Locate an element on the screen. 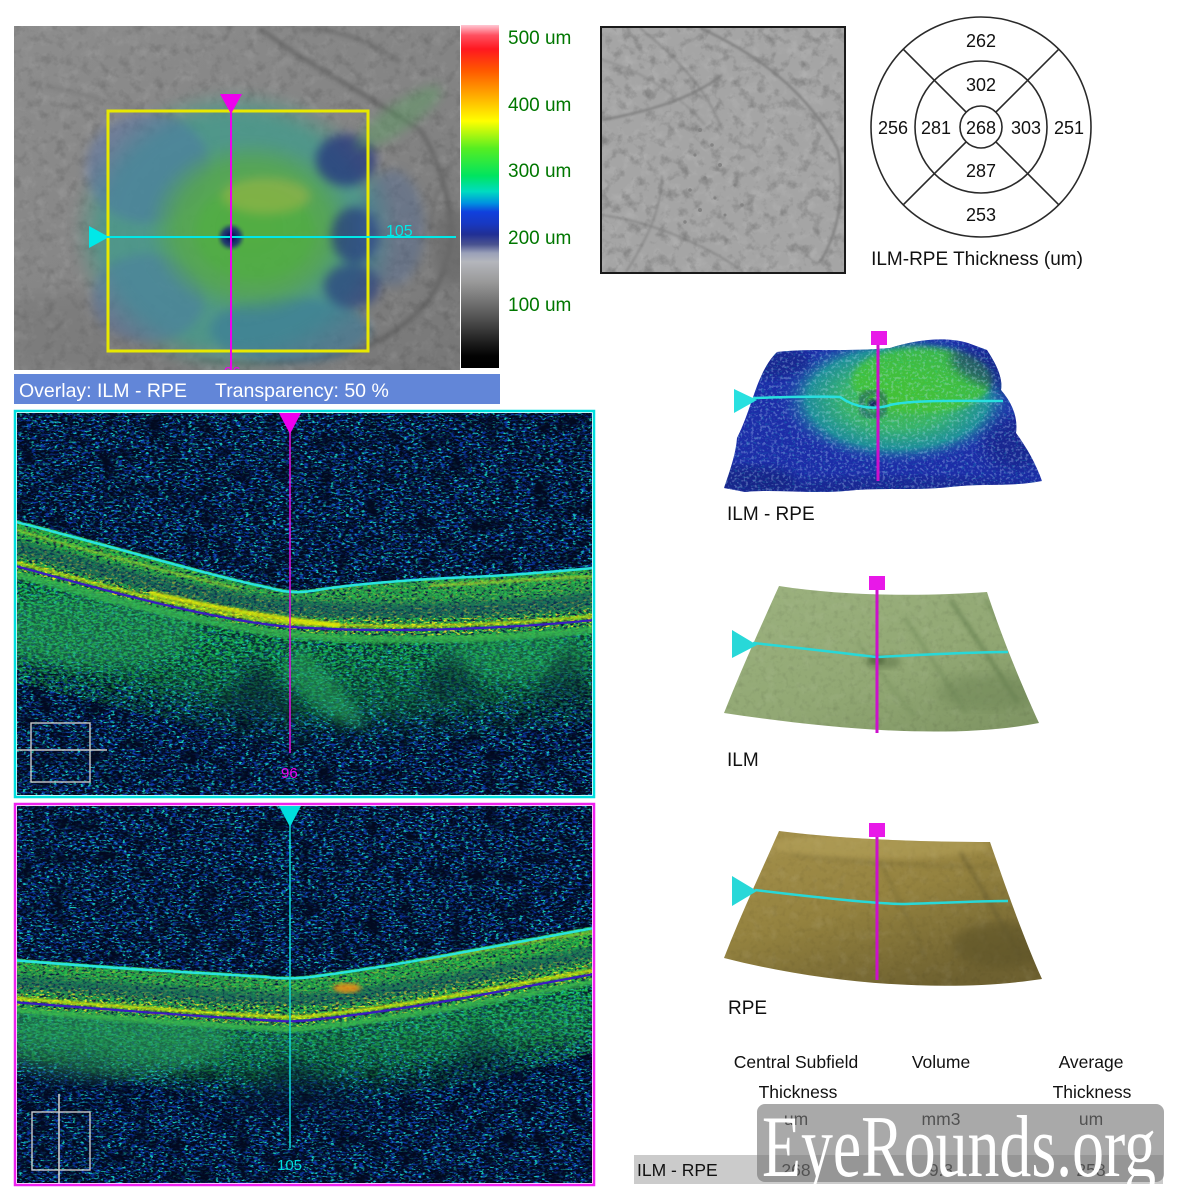 Image resolution: width=1177 pixels, height=1200 pixels. svg-text: 287 is located at coordinates (981, 171).